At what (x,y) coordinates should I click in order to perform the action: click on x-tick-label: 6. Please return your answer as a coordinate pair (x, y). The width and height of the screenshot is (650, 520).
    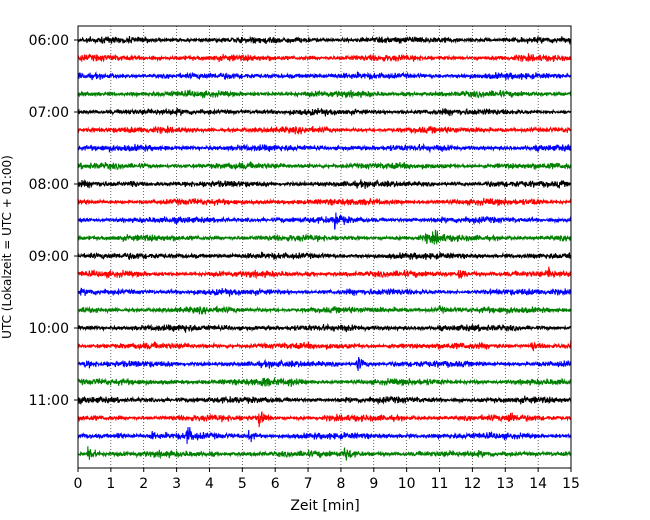
    Looking at the image, I should click on (275, 484).